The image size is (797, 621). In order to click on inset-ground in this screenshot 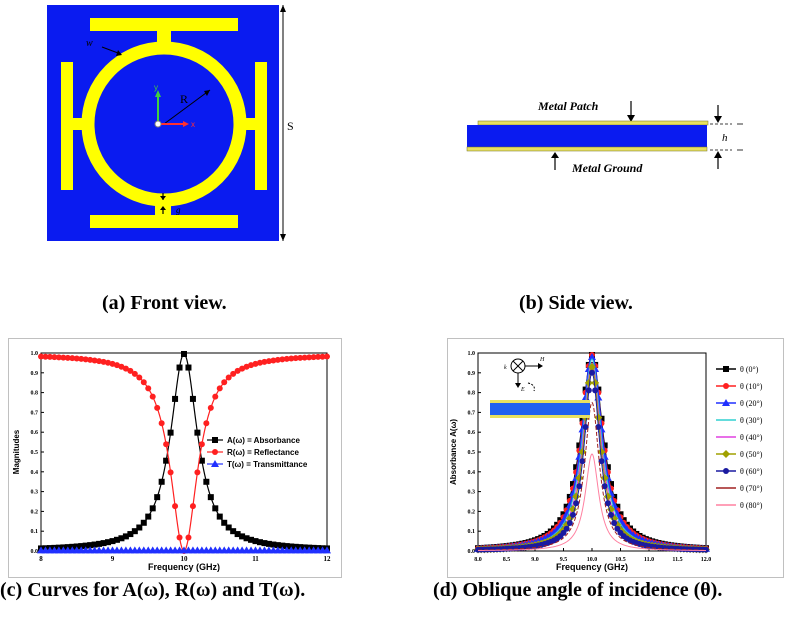, I will do `click(540, 416)`.